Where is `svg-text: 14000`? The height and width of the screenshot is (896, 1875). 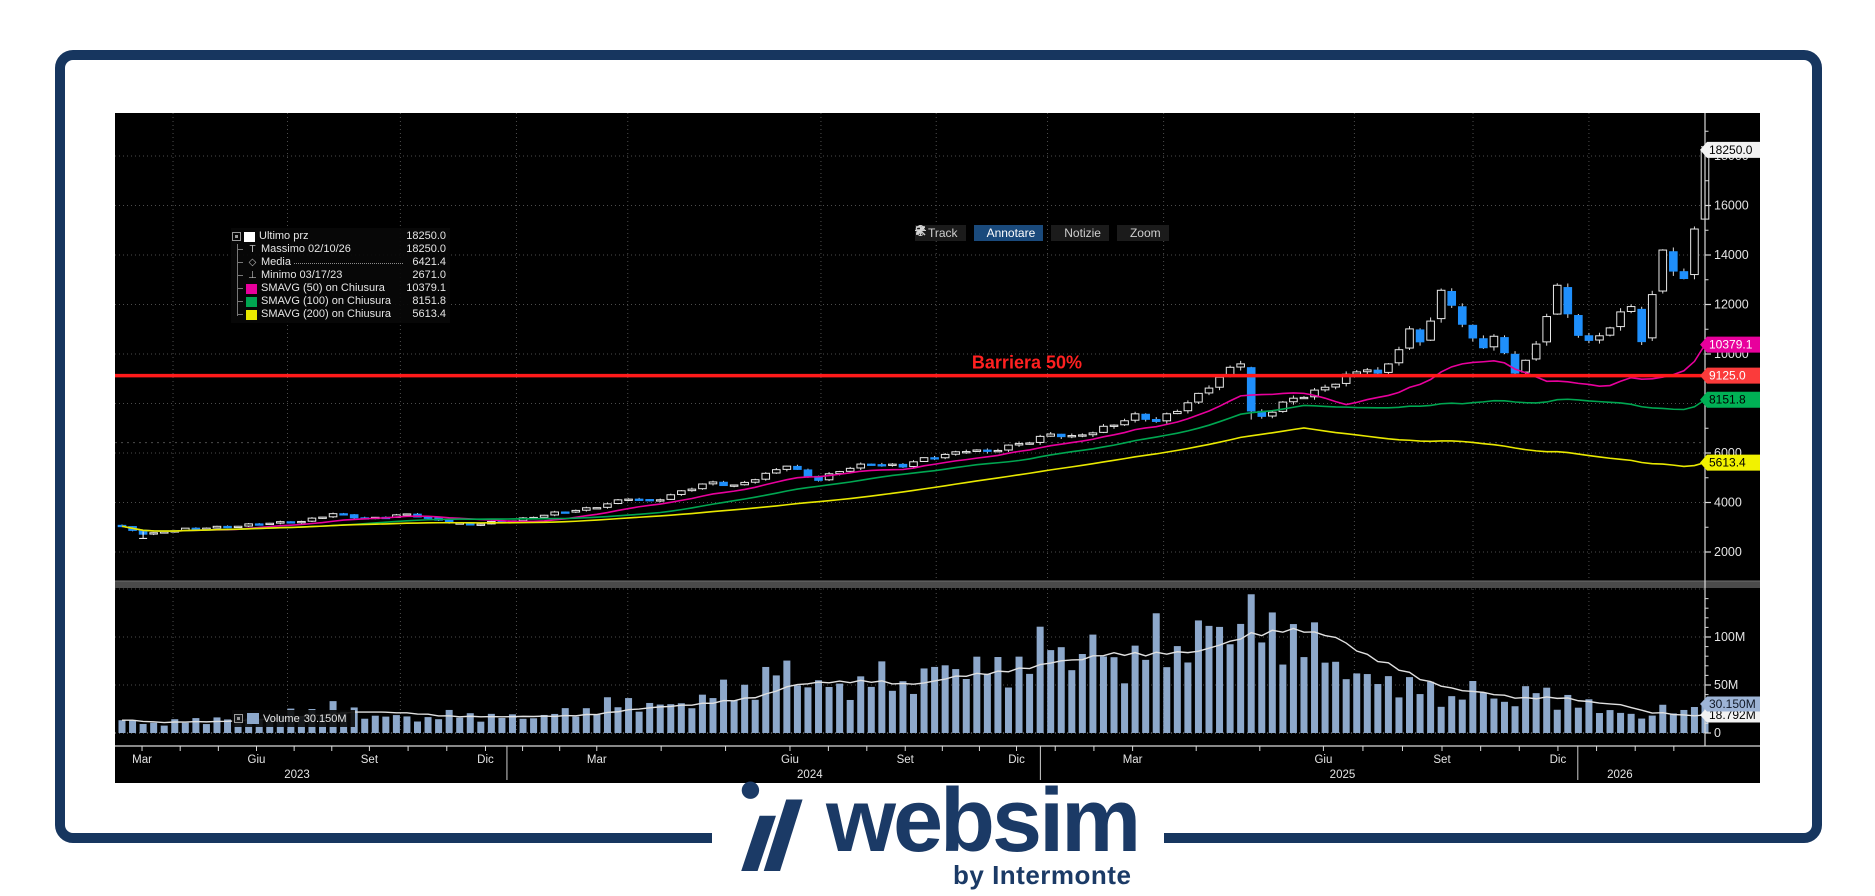
svg-text: 14000 is located at coordinates (1731, 255).